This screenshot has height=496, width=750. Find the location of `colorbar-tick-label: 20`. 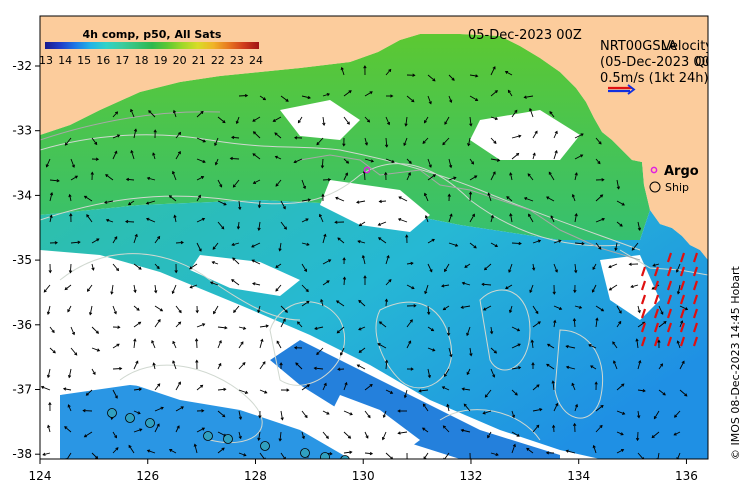

colorbar-tick-label: 20 is located at coordinates (180, 60).